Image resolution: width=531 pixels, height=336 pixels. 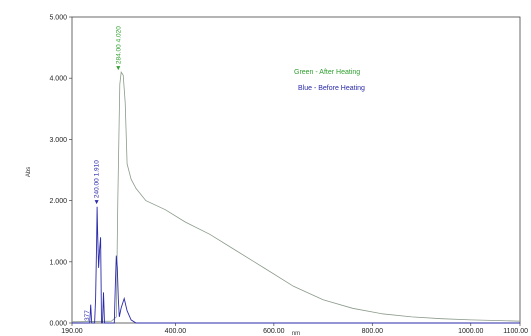 What do you see at coordinates (58, 201) in the screenshot?
I see `y-tick-label: 2.000` at bounding box center [58, 201].